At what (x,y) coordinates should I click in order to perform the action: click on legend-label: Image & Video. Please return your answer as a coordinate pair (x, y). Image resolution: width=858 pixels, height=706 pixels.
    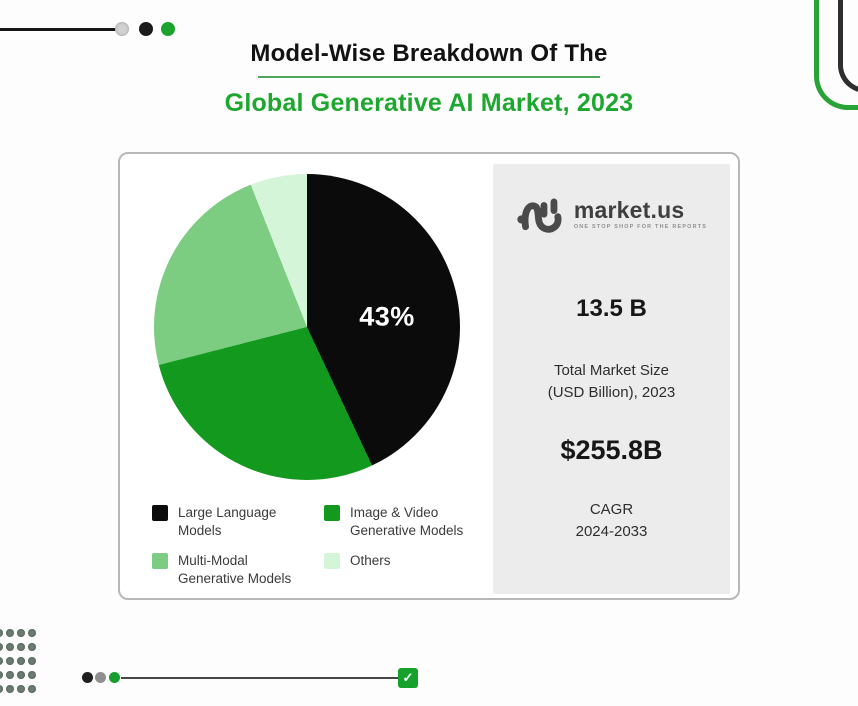
    Looking at the image, I should click on (394, 512).